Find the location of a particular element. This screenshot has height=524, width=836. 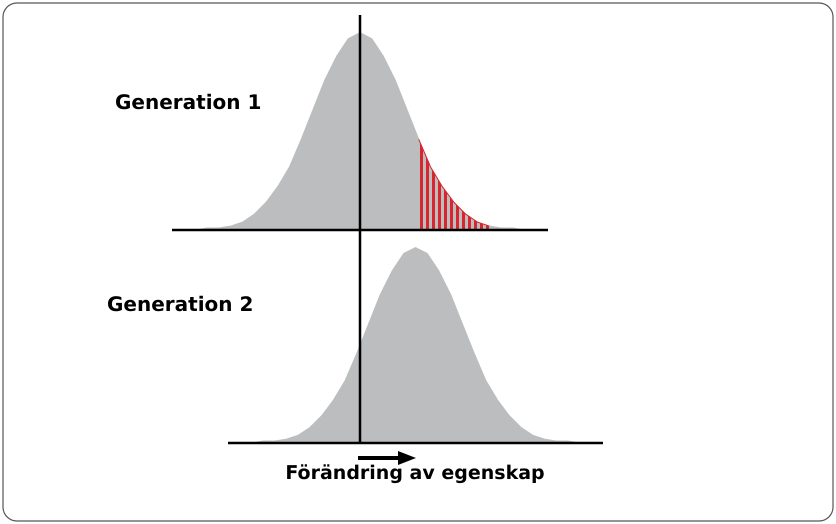

x-axis-title: Förändring av egenskap is located at coordinates (415, 473).